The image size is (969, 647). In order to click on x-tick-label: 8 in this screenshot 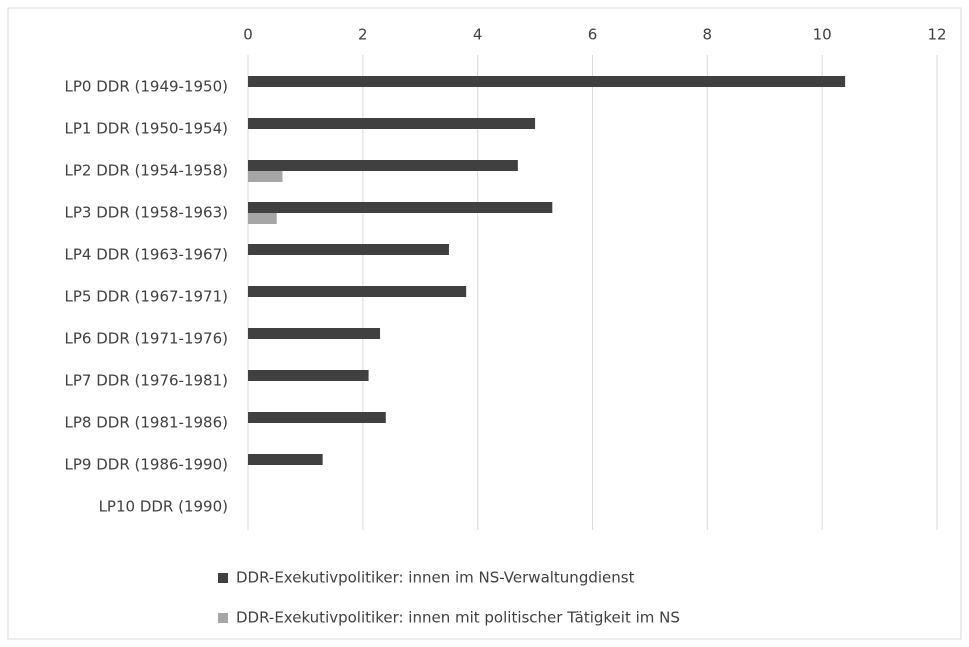, I will do `click(708, 35)`.